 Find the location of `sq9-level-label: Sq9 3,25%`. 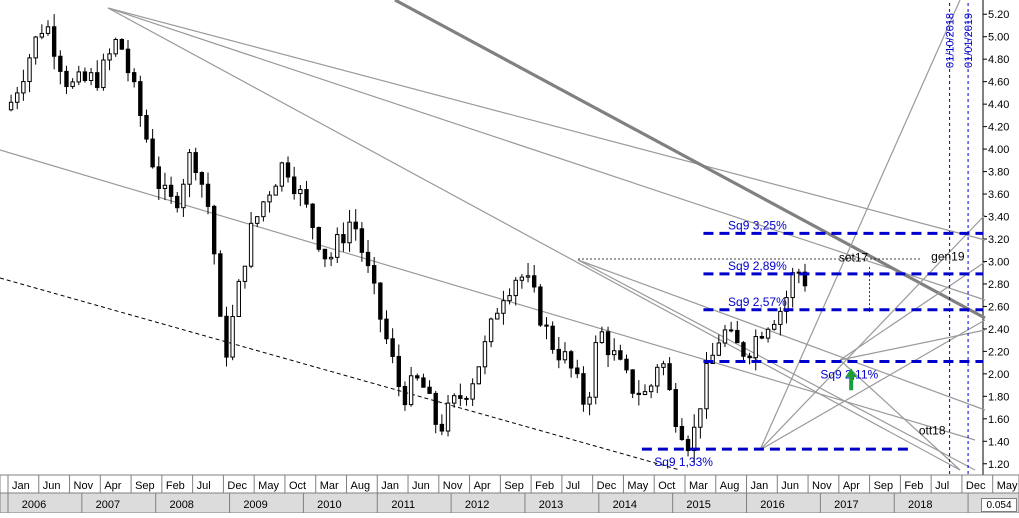

sq9-level-label: Sq9 3,25% is located at coordinates (757, 225).